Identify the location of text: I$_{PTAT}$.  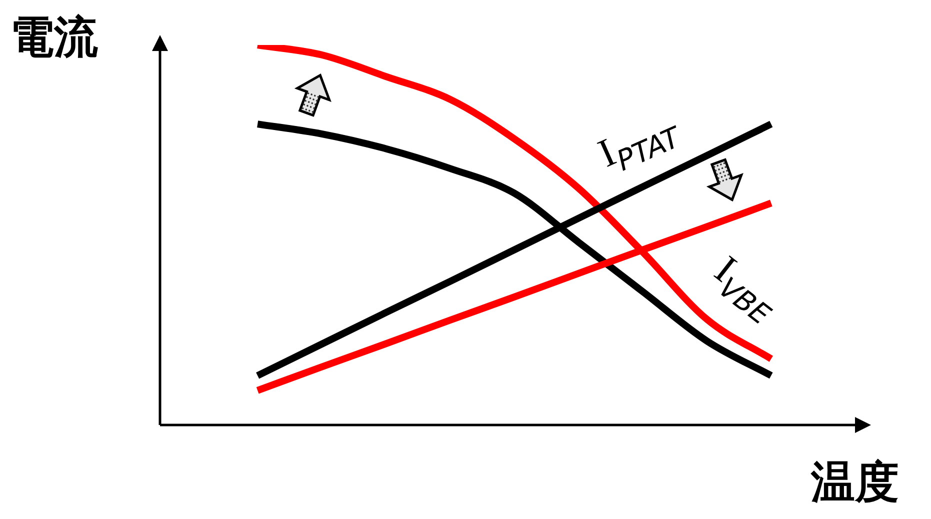
(637, 150).